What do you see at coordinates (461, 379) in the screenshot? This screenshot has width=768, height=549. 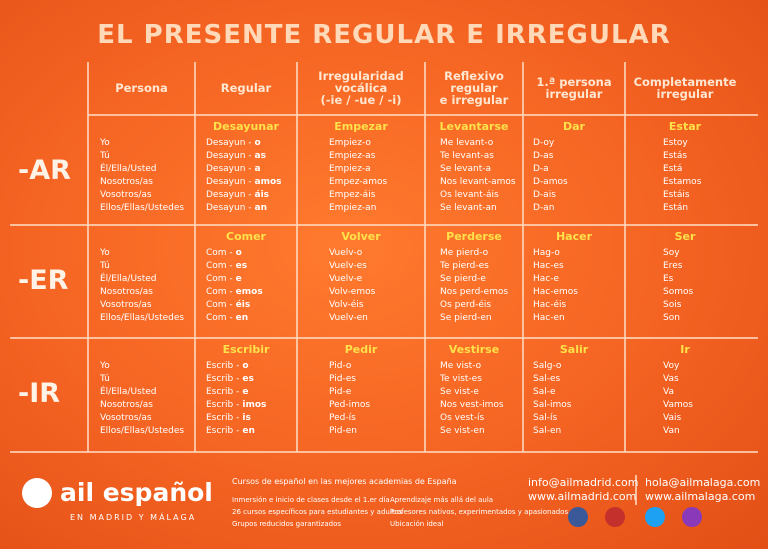 I see `verb-form: Te vist-es` at bounding box center [461, 379].